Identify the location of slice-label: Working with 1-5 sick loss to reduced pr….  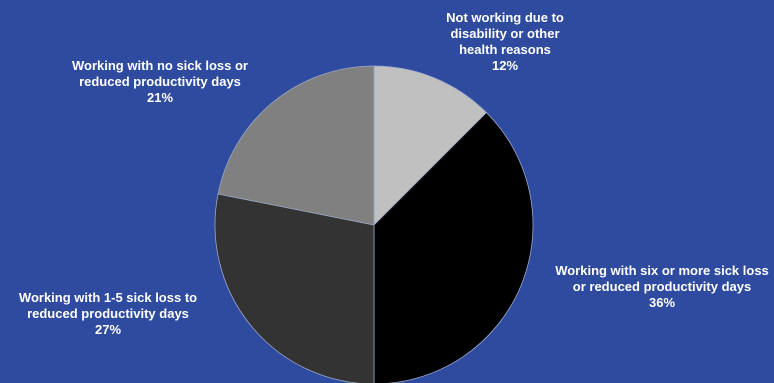
(108, 314).